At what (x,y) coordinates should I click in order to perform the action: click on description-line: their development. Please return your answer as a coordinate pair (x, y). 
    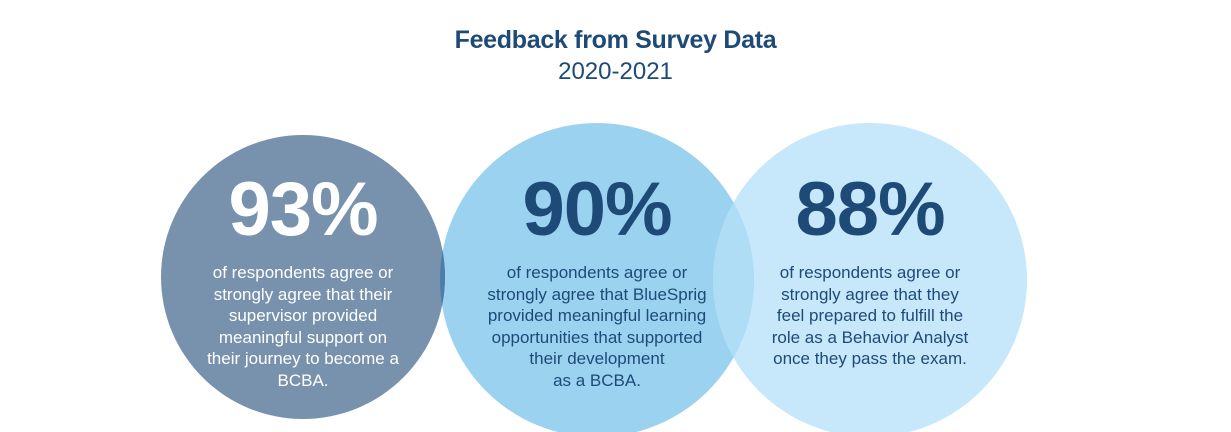
    Looking at the image, I should click on (597, 358).